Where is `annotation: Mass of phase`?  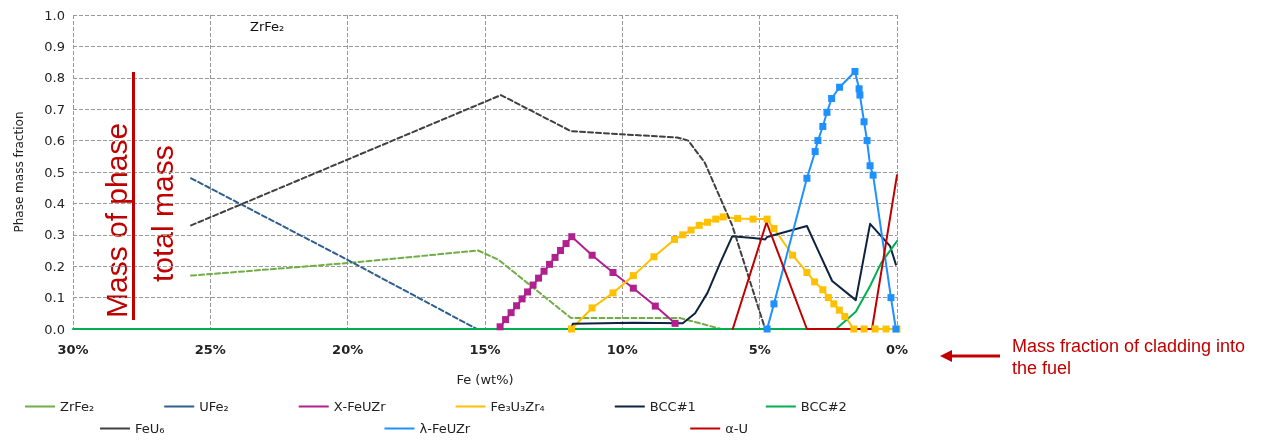 annotation: Mass of phase is located at coordinates (116, 220).